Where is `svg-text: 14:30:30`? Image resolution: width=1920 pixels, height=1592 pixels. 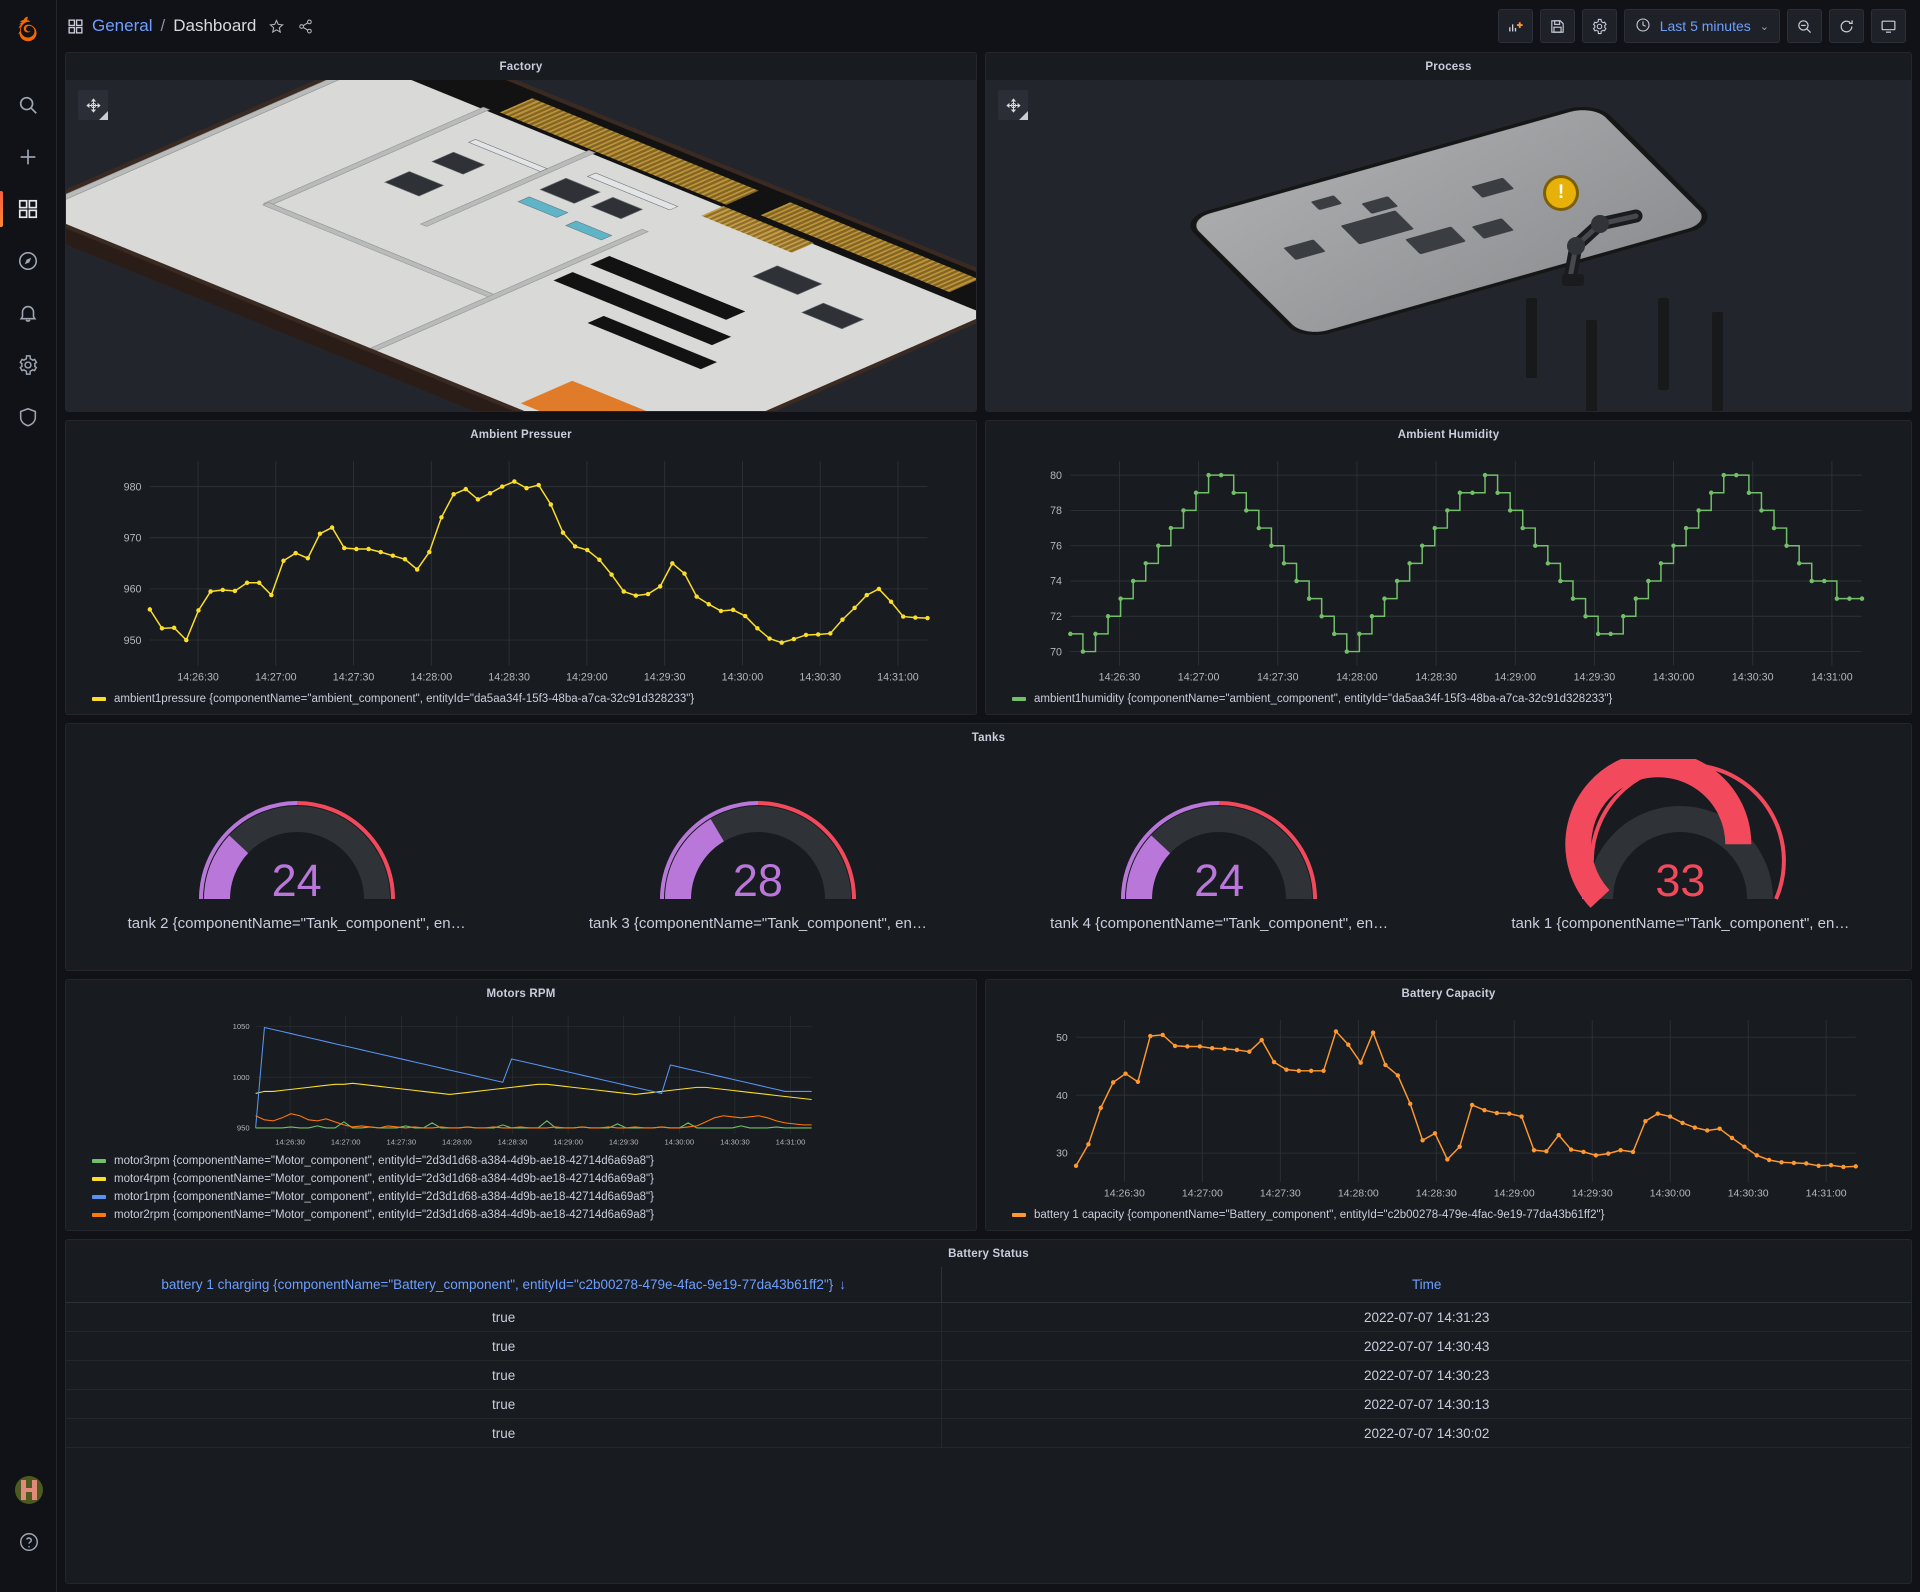 svg-text: 14:30:30 is located at coordinates (735, 1142).